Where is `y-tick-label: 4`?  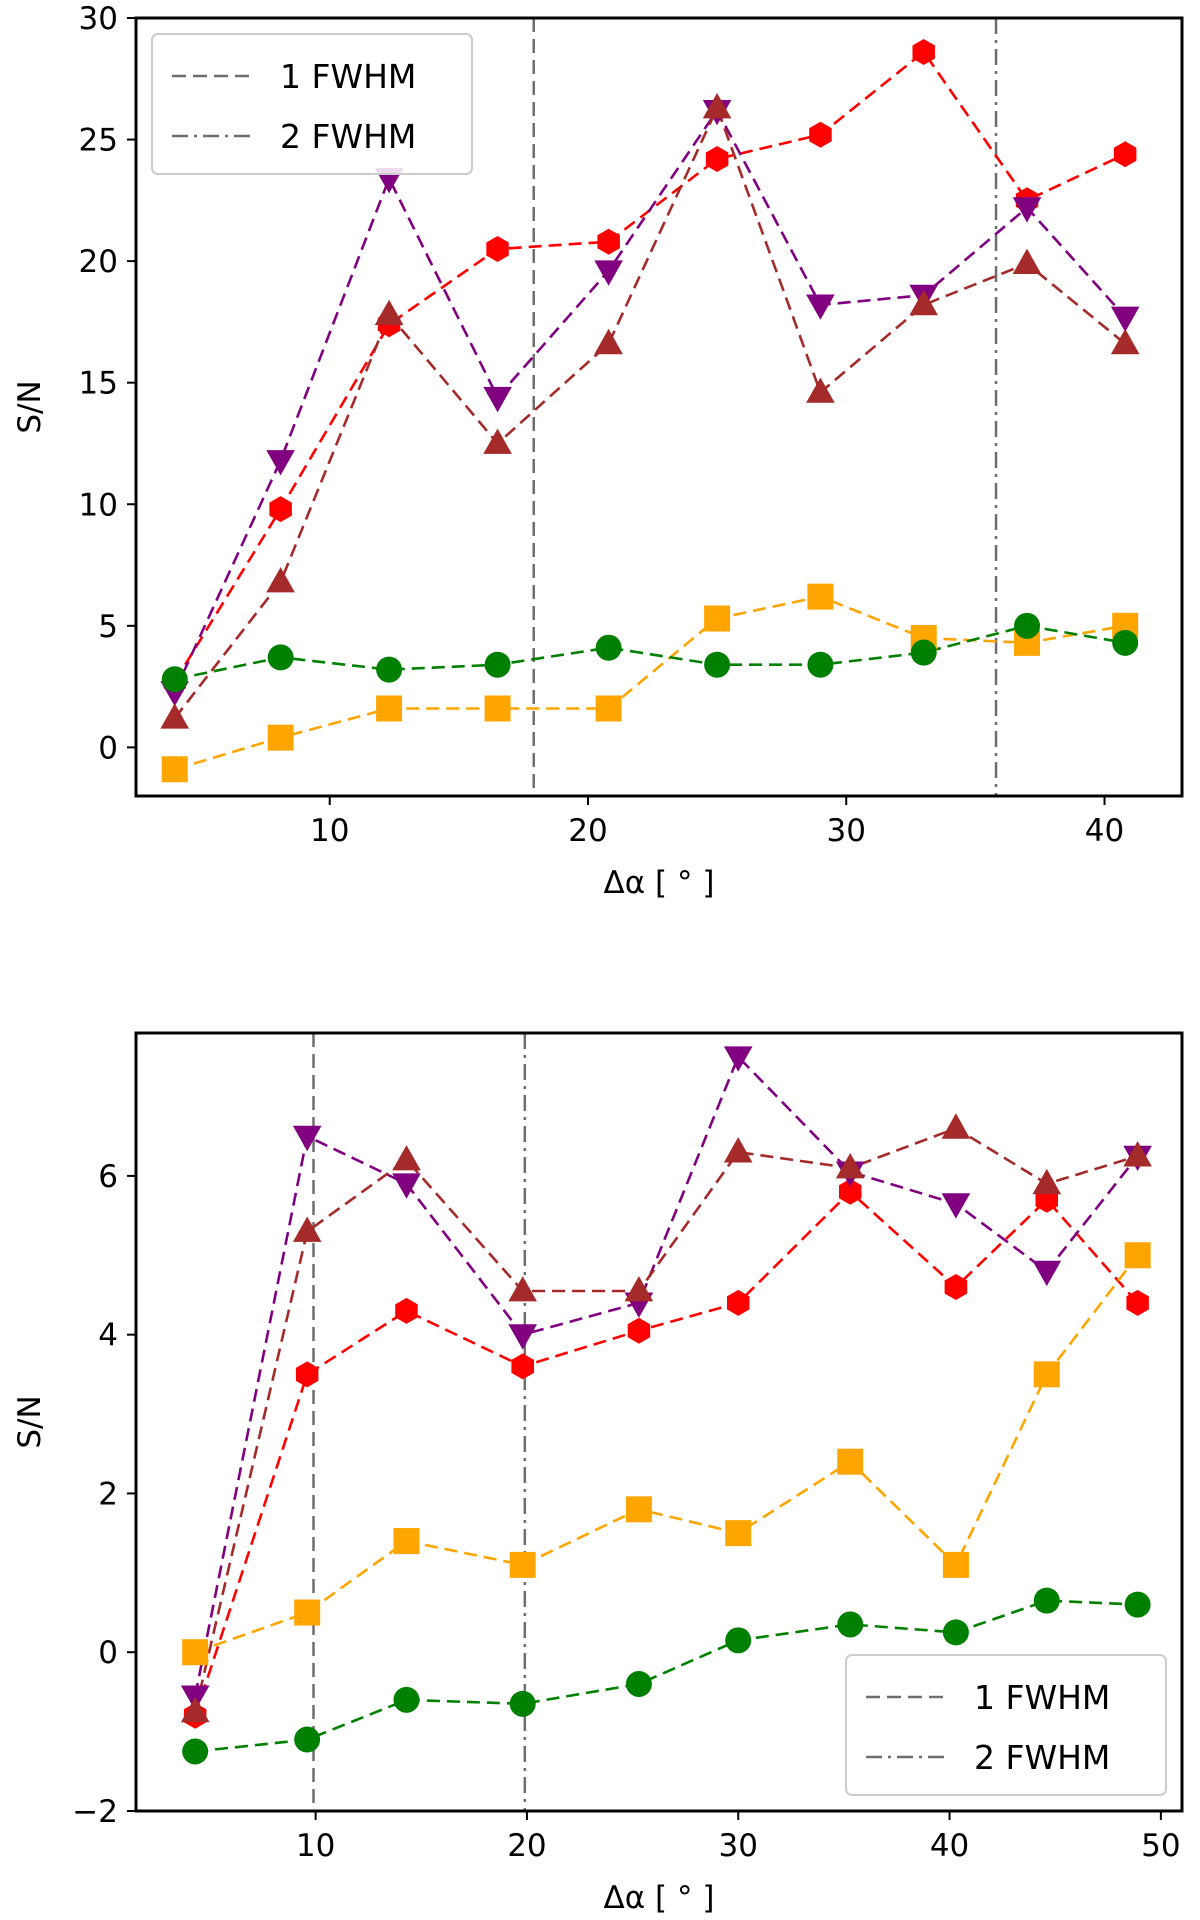
y-tick-label: 4 is located at coordinates (108, 1336).